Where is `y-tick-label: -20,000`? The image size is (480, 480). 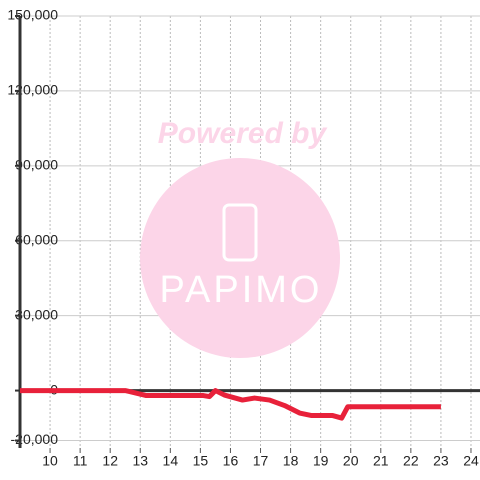 y-tick-label: -20,000 is located at coordinates (35, 439).